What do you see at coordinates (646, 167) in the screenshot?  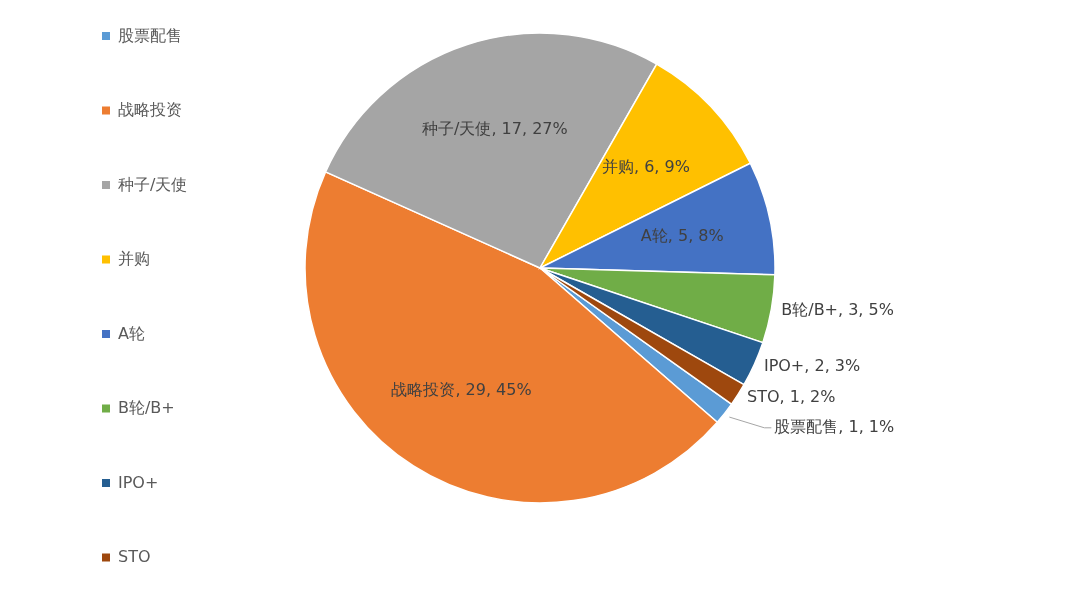 I see `data-label: 并购, 6, 9%` at bounding box center [646, 167].